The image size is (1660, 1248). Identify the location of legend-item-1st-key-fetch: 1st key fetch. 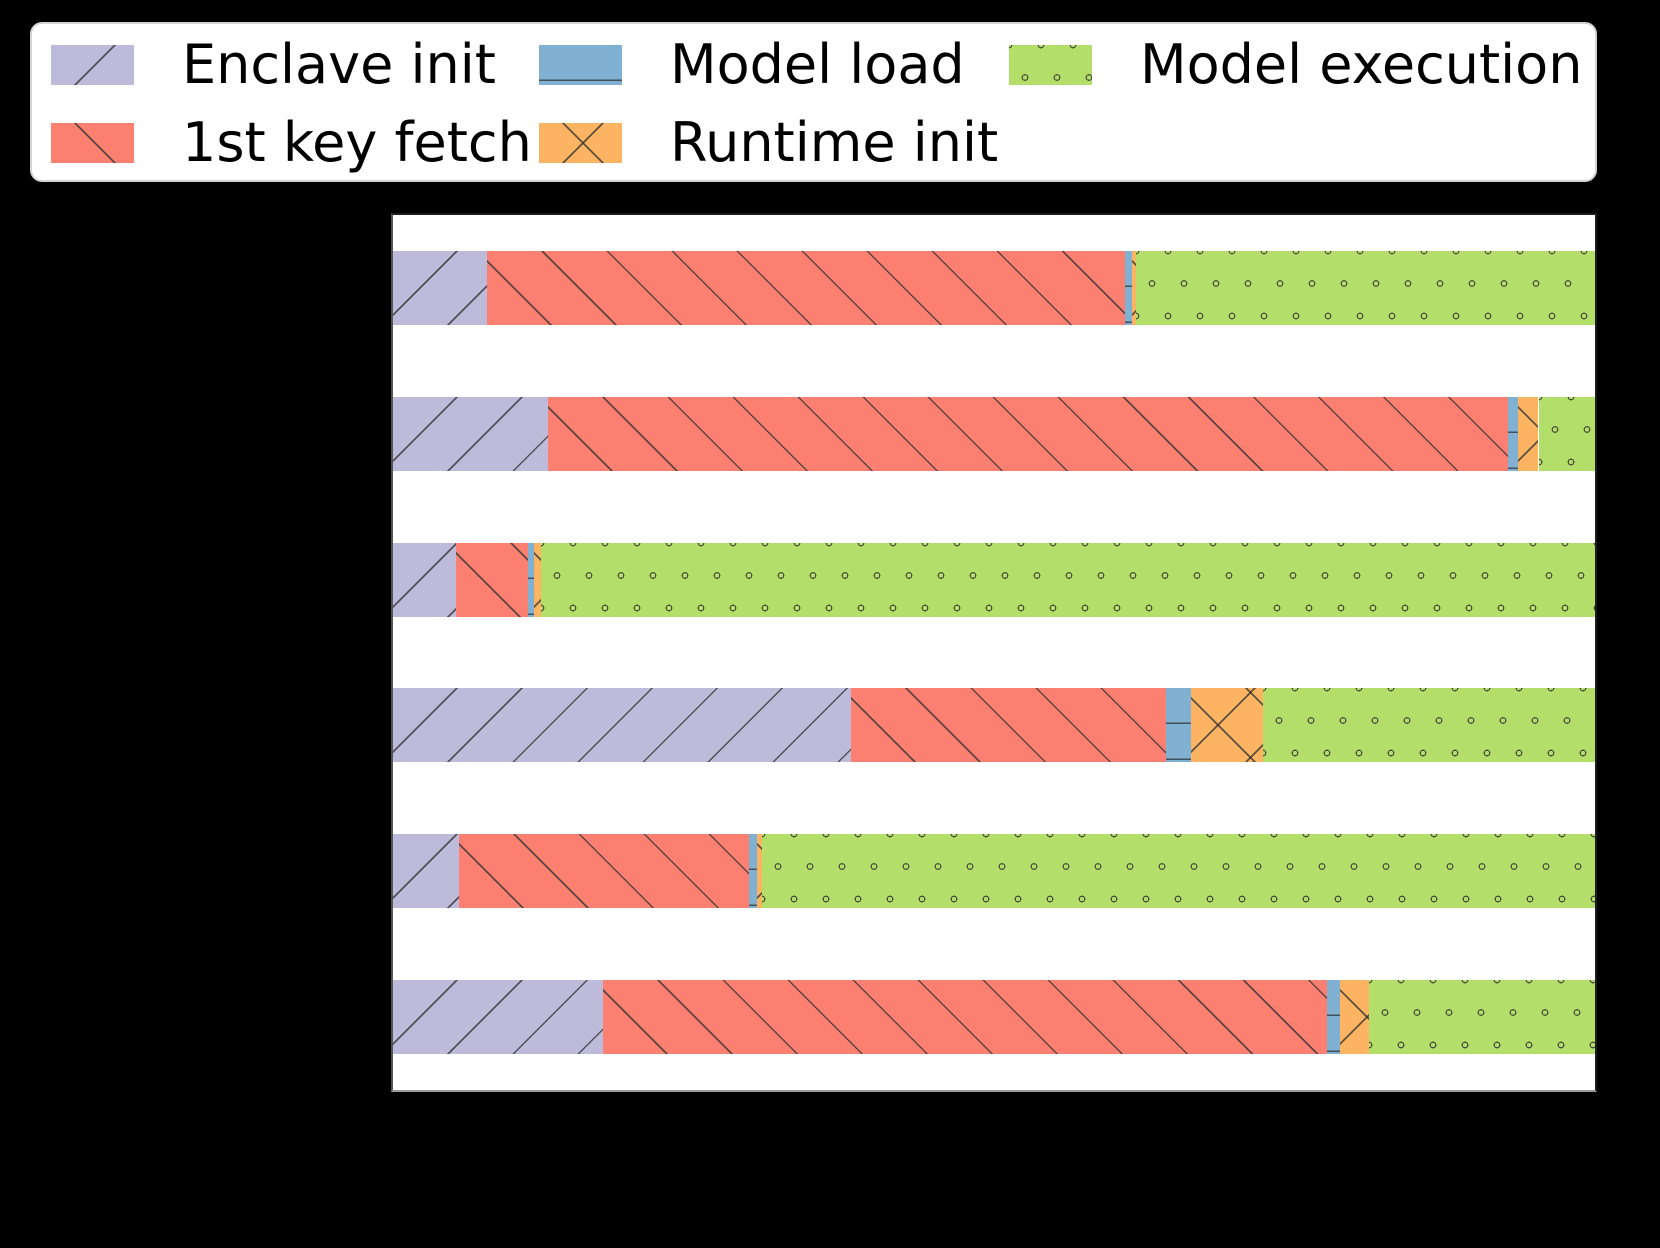
(291, 143).